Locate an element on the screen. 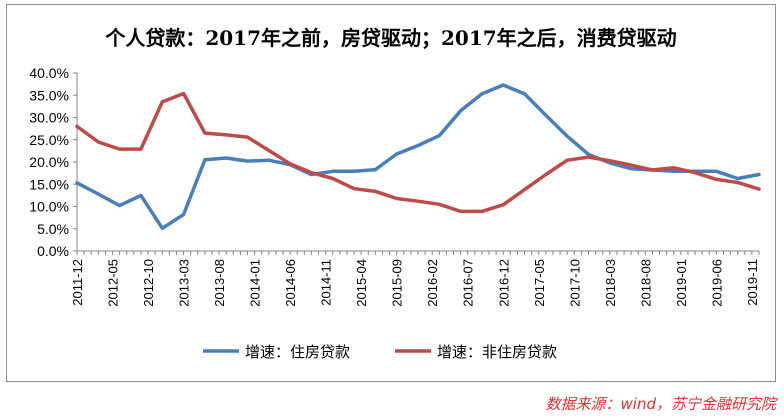 This screenshot has height=418, width=784. source-note: 数据来源：wind，苏宁金融研究院 is located at coordinates (660, 404).